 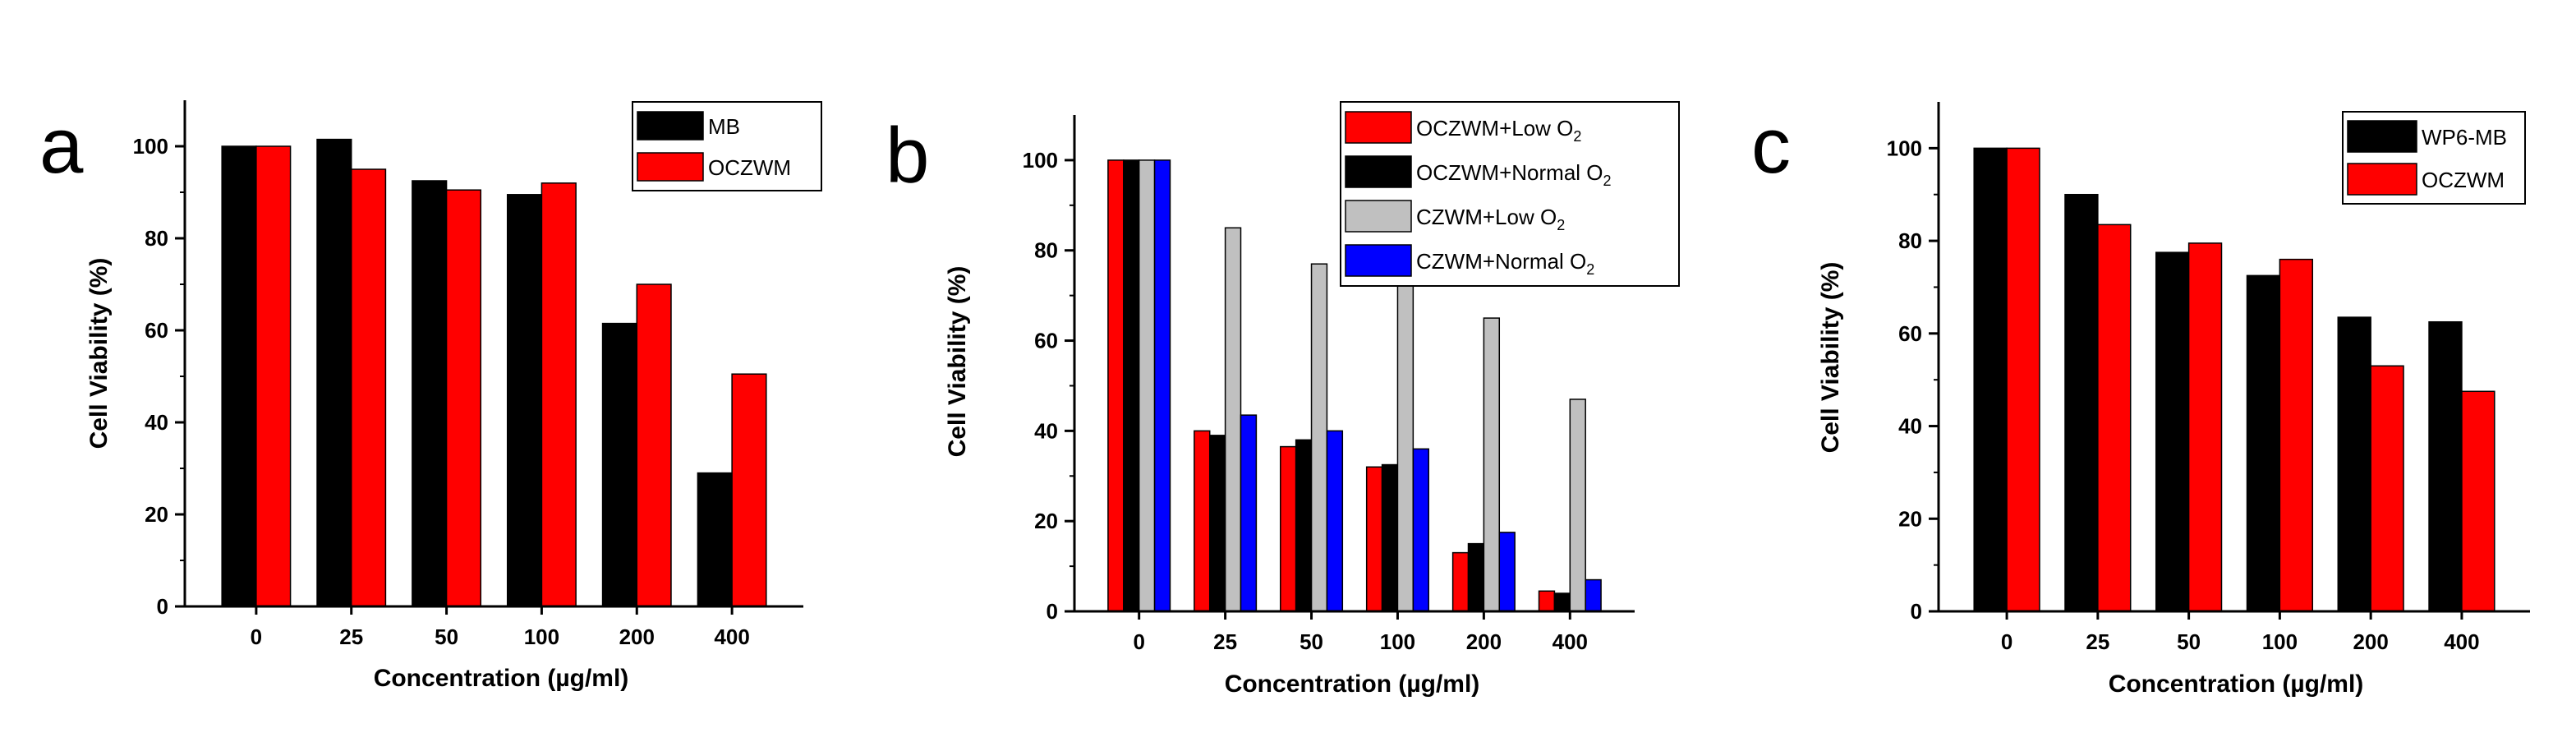 I want to click on legend-label: OCZWM+Normal O2, so click(x=1514, y=174).